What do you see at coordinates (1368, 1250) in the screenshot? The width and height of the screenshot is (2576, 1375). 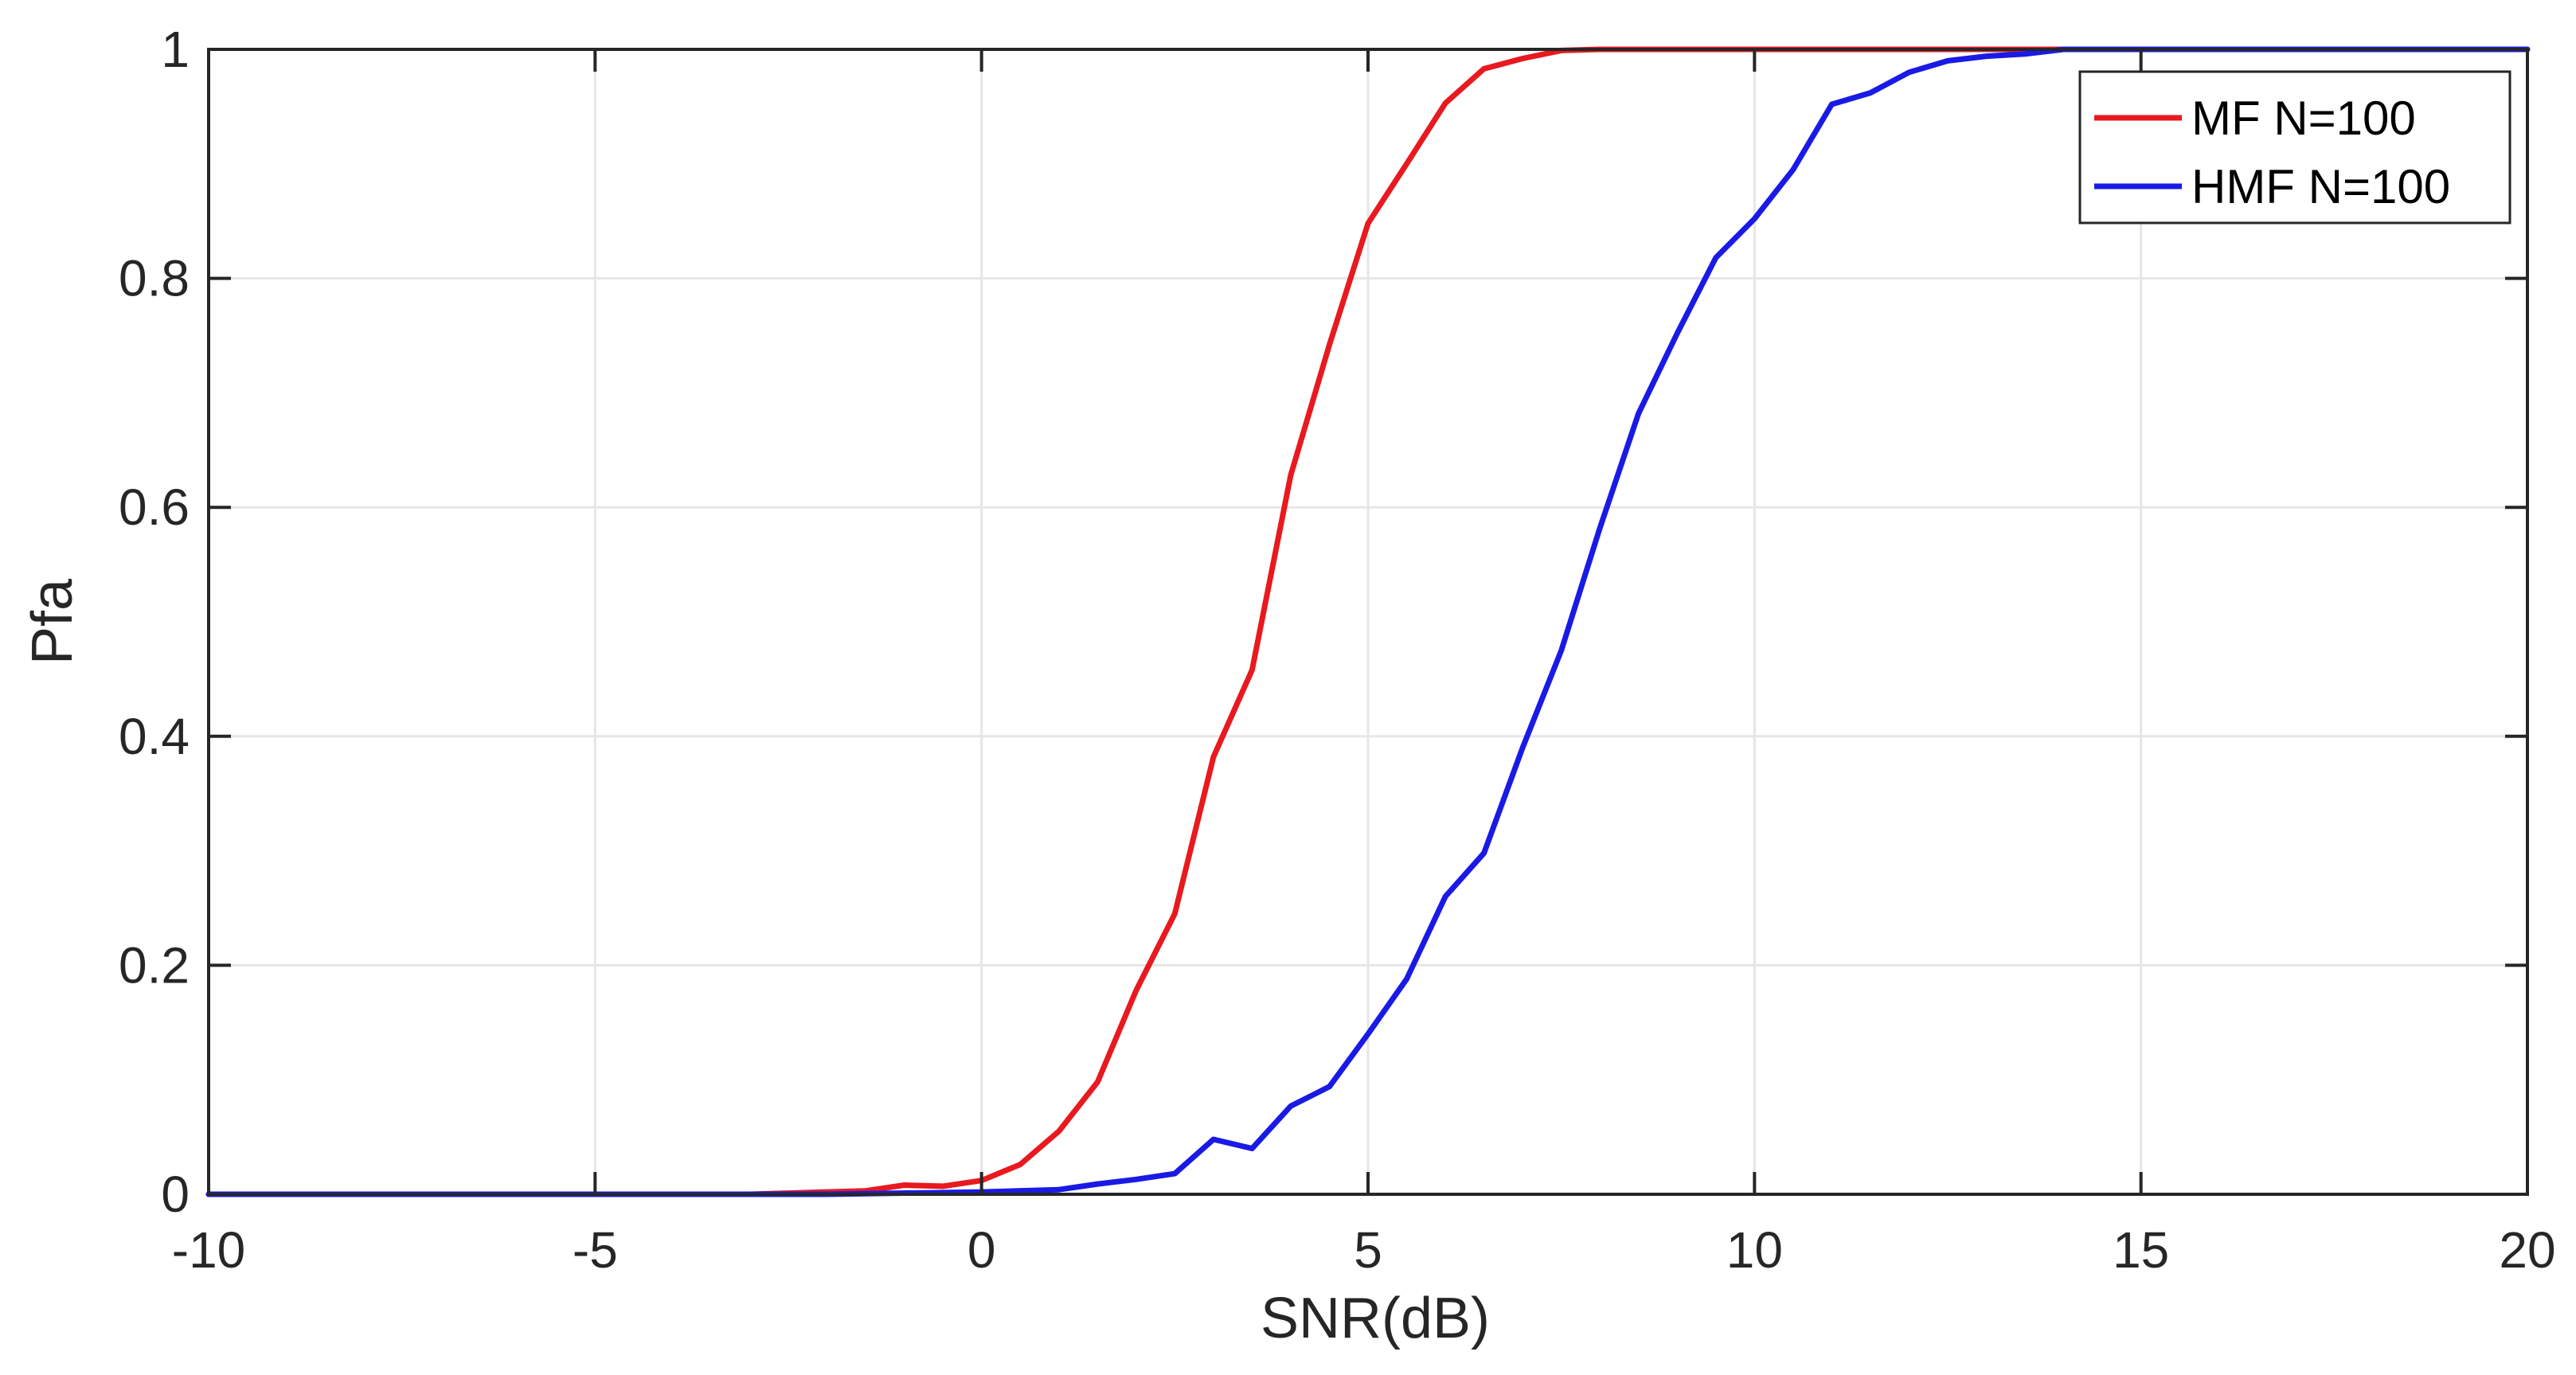 I see `x-tick-label: 5` at bounding box center [1368, 1250].